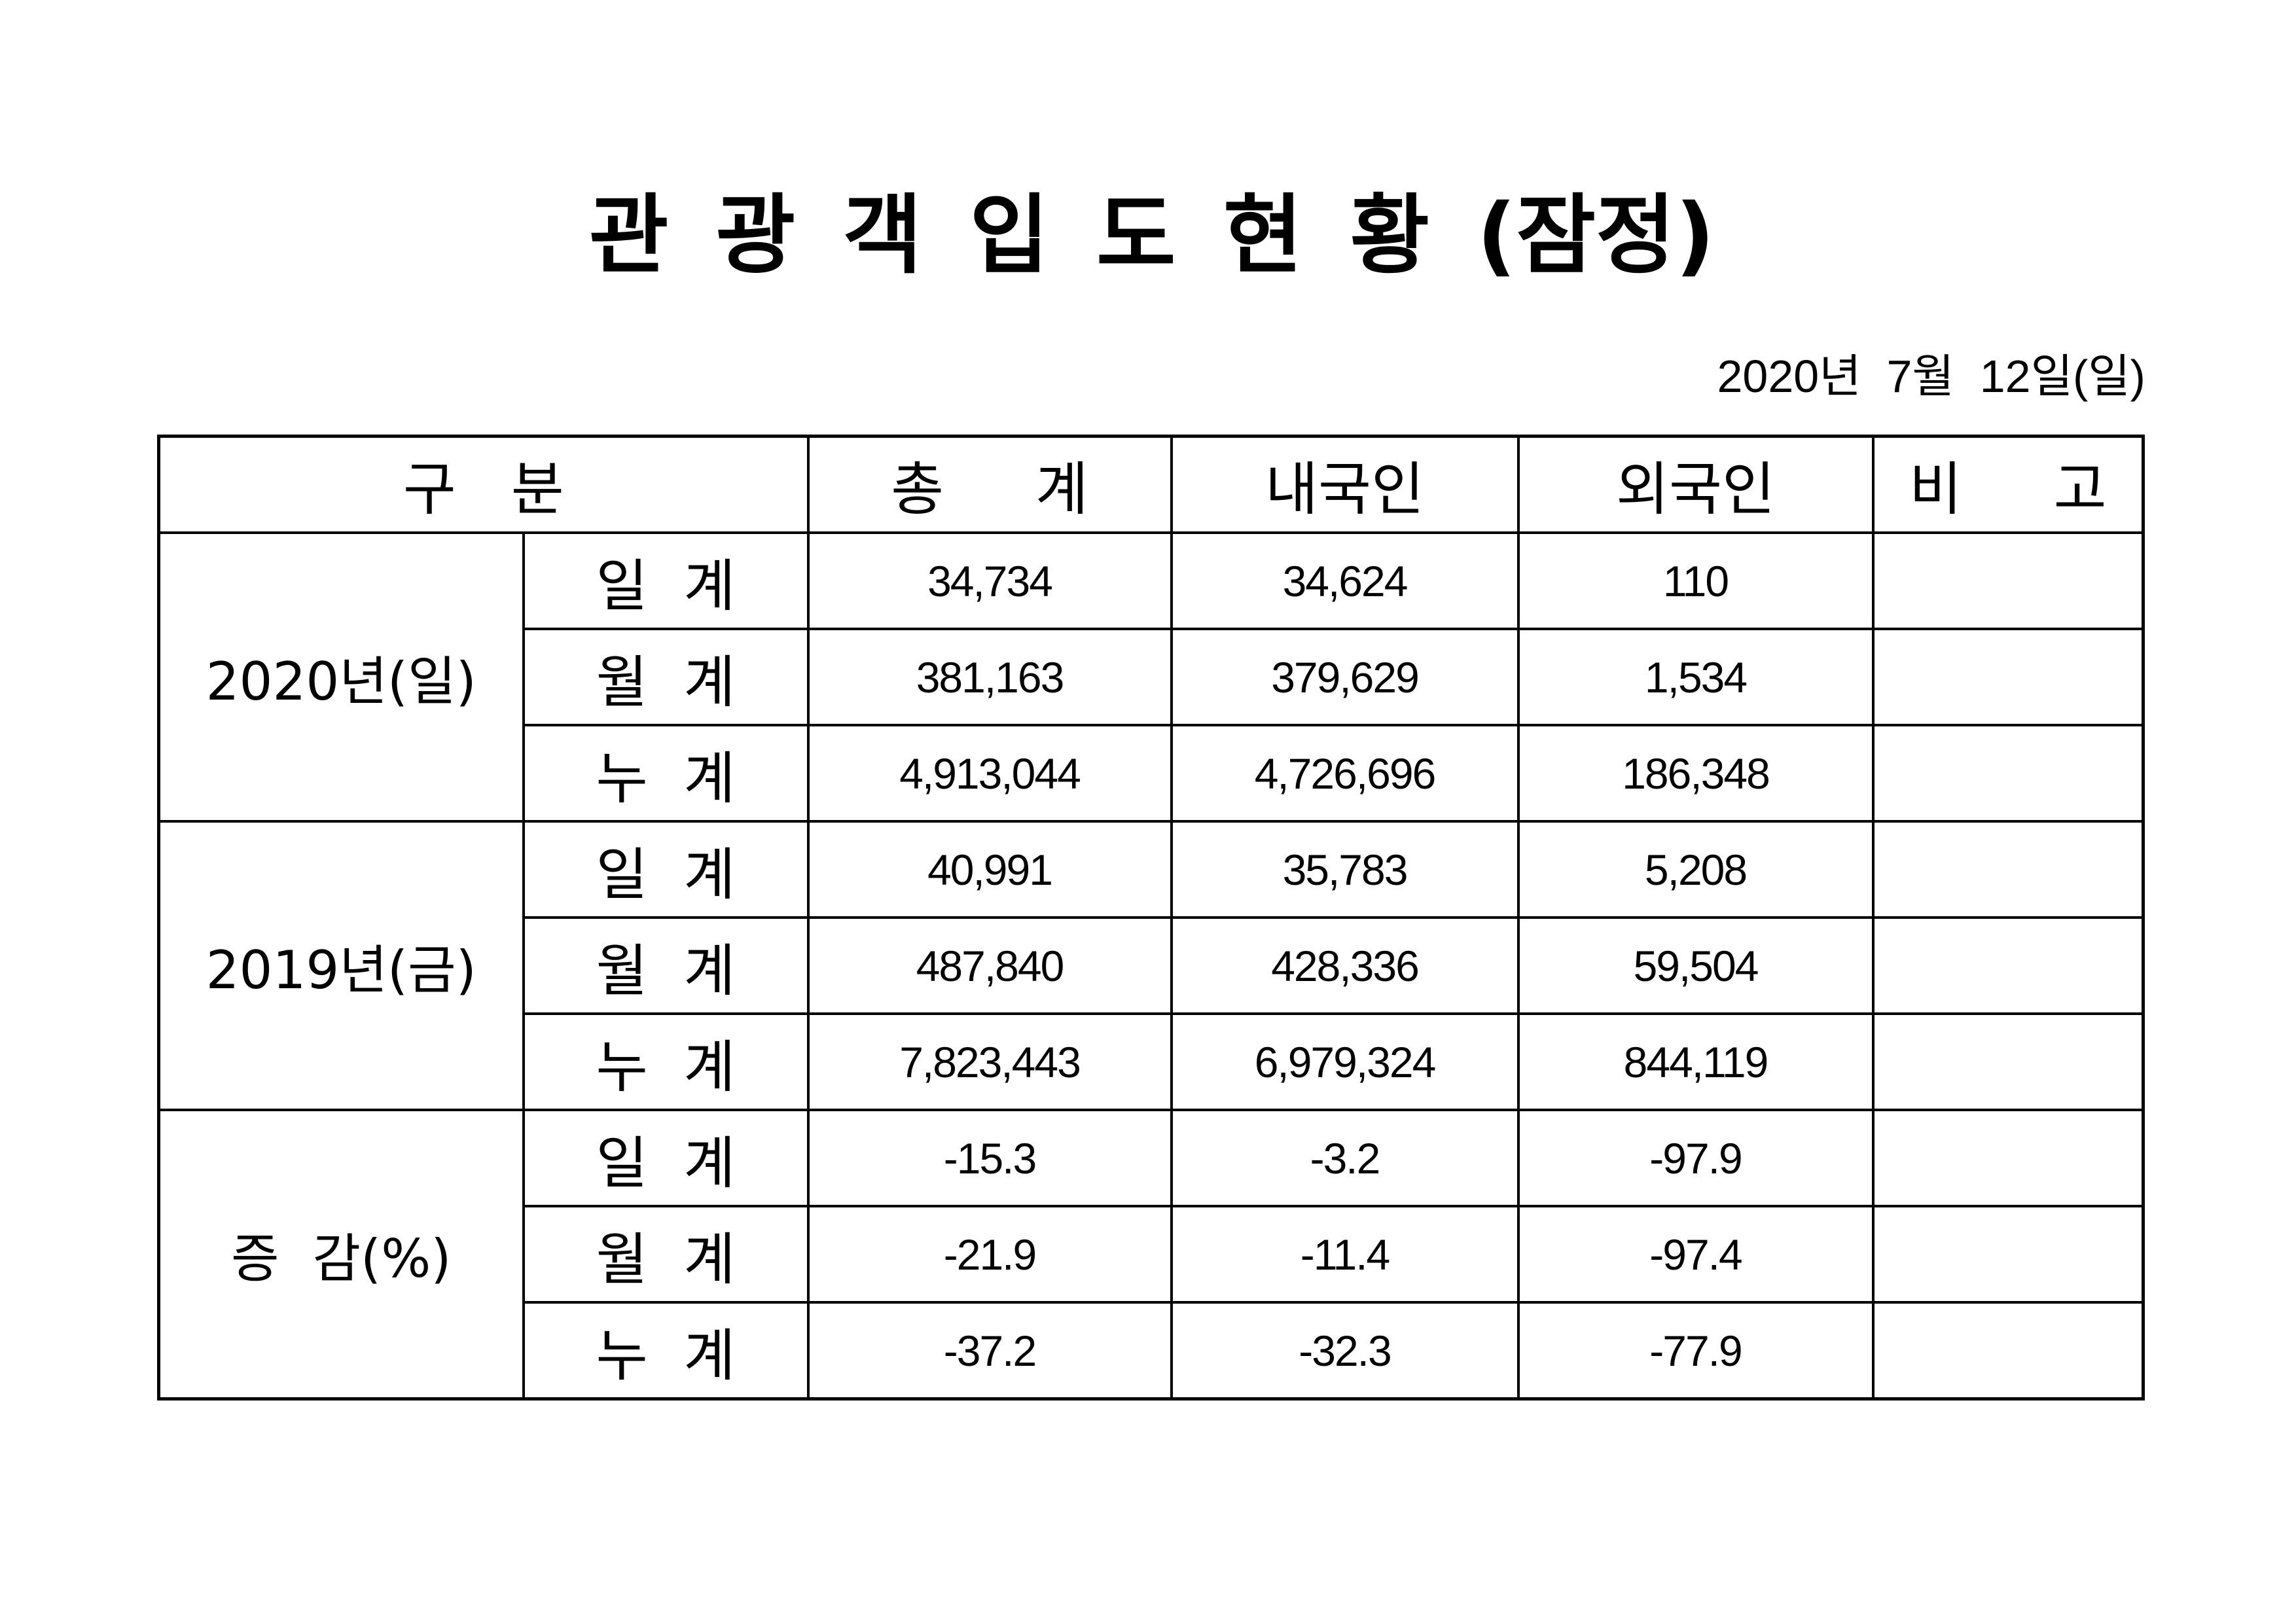 Image resolution: width=2296 pixels, height=1623 pixels. I want to click on cell-domestic: -3.2, so click(1345, 1158).